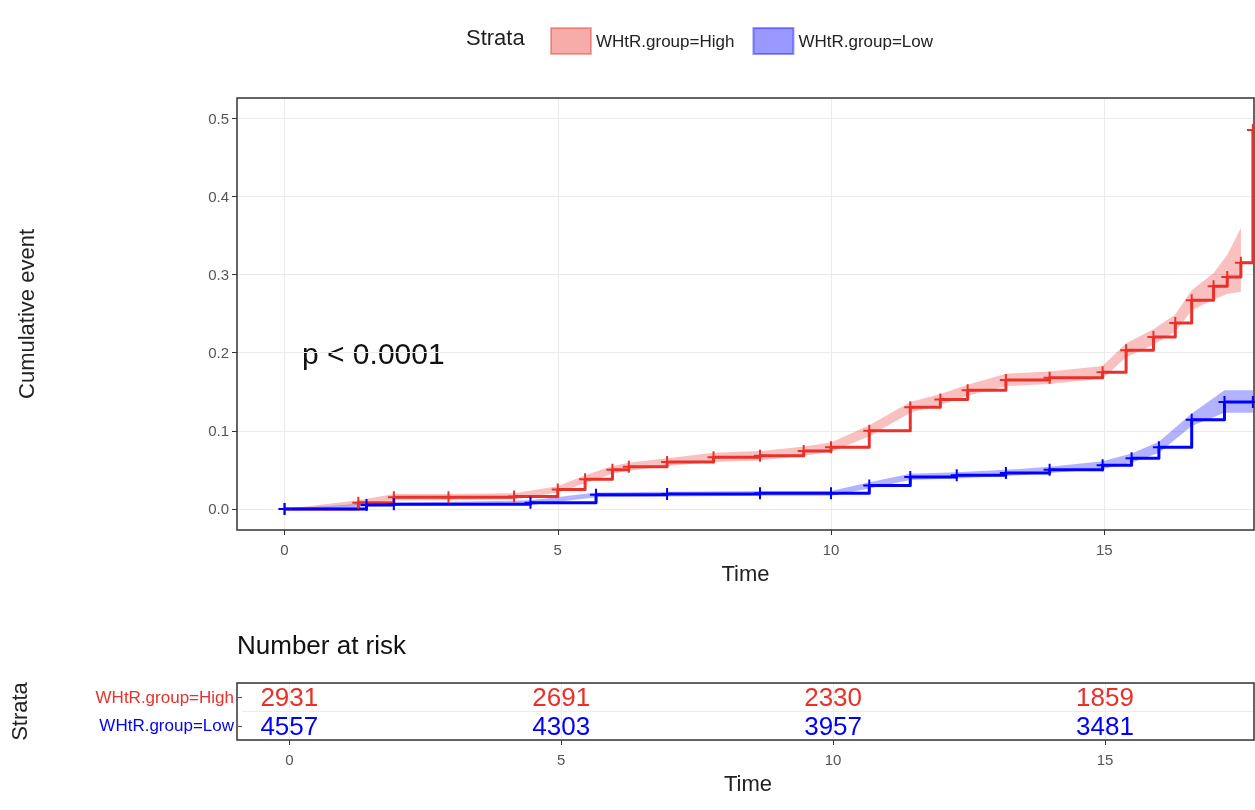 The height and width of the screenshot is (810, 1255). I want to click on y-tick-label: 0.2, so click(218, 353).